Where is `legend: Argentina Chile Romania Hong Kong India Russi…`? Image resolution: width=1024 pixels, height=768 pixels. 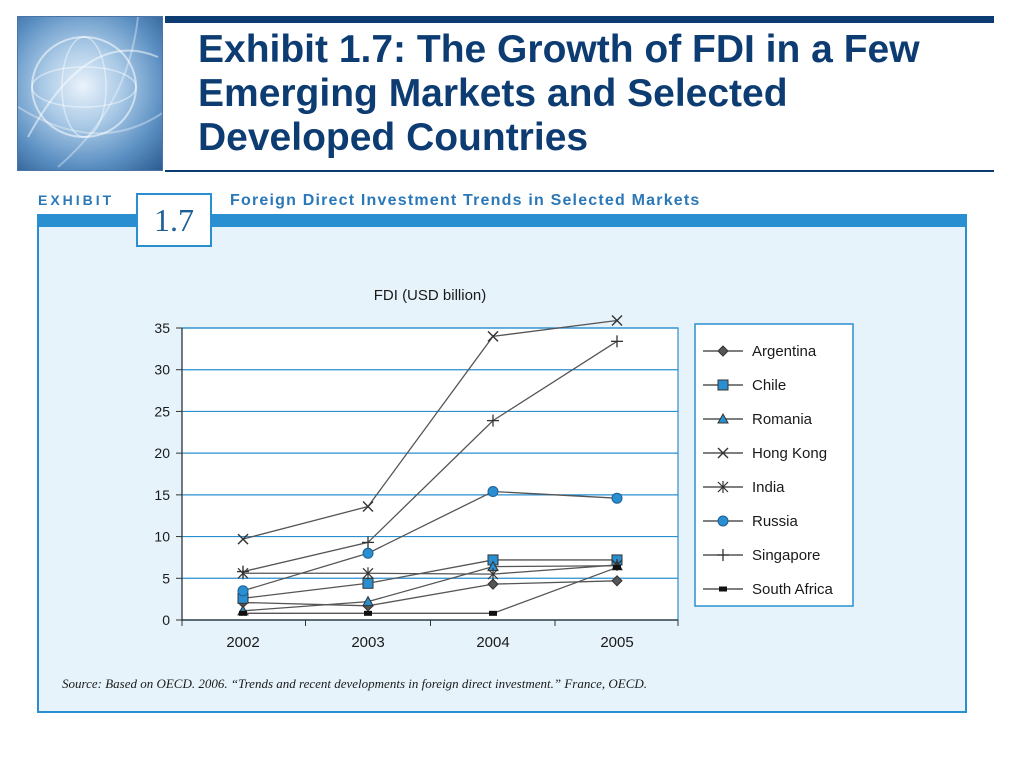 legend: Argentina Chile Romania Hong Kong India Russi… is located at coordinates (774, 465).